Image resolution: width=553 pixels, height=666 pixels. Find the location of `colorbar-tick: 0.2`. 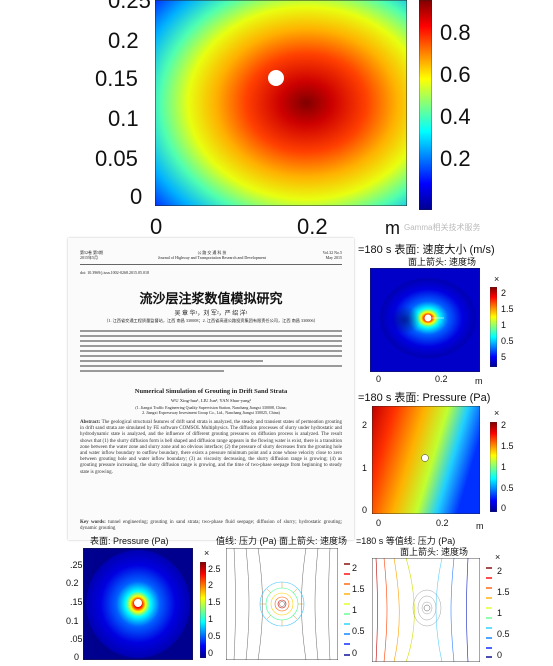

colorbar-tick: 0.2 is located at coordinates (455, 158).